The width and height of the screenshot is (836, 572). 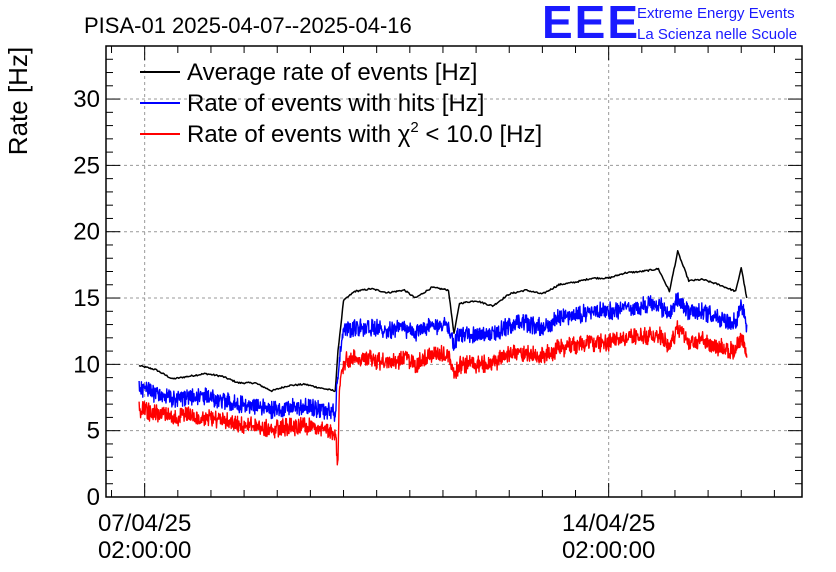 What do you see at coordinates (86, 232) in the screenshot?
I see `y-tick-label: 20` at bounding box center [86, 232].